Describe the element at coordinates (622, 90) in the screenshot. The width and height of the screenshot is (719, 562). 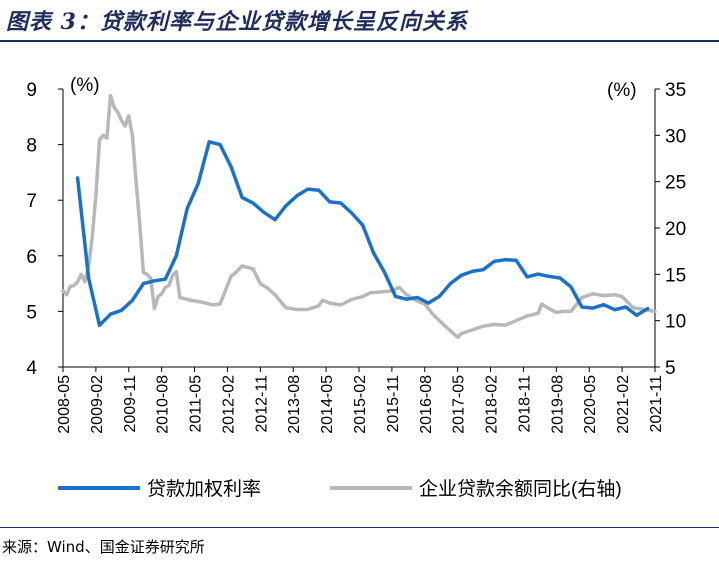
I see `right-unit-label: (%)` at that location.